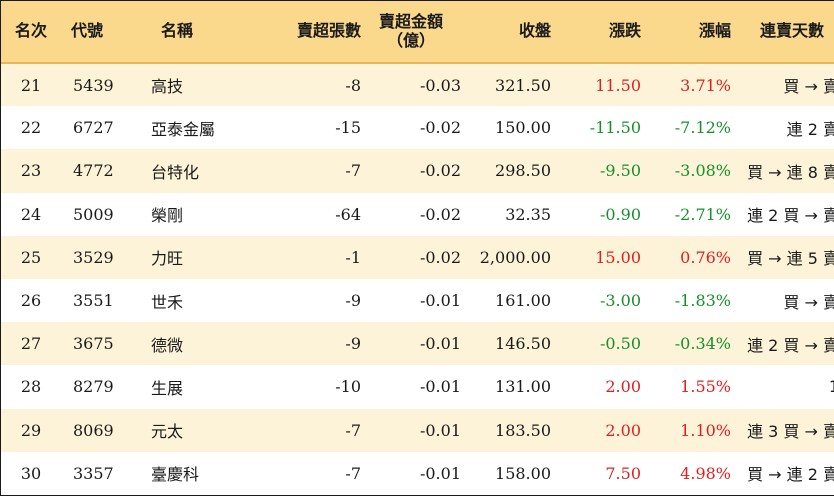 This screenshot has height=496, width=834. I want to click on code-cell: 4772, so click(93, 171).